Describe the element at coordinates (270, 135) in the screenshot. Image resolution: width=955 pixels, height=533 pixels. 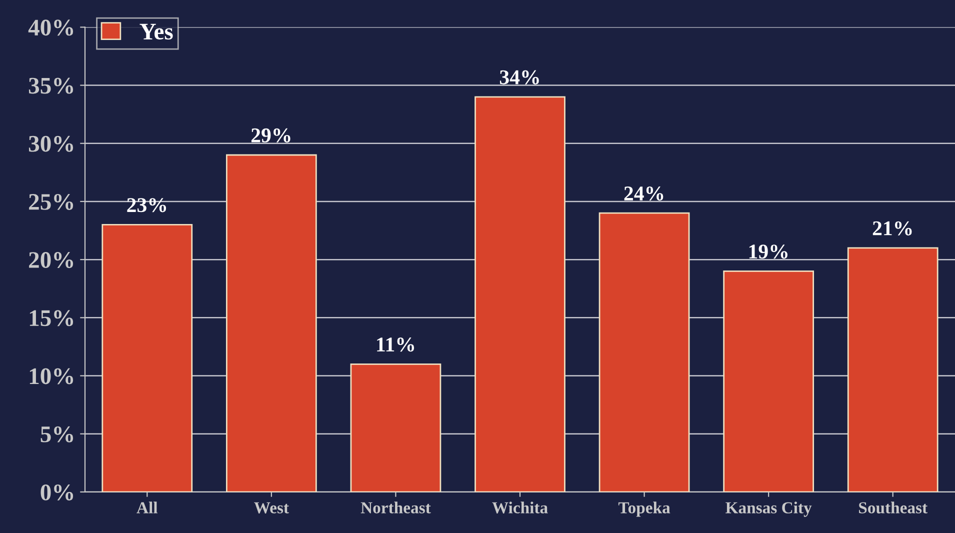
I see `data-label: 29%` at that location.